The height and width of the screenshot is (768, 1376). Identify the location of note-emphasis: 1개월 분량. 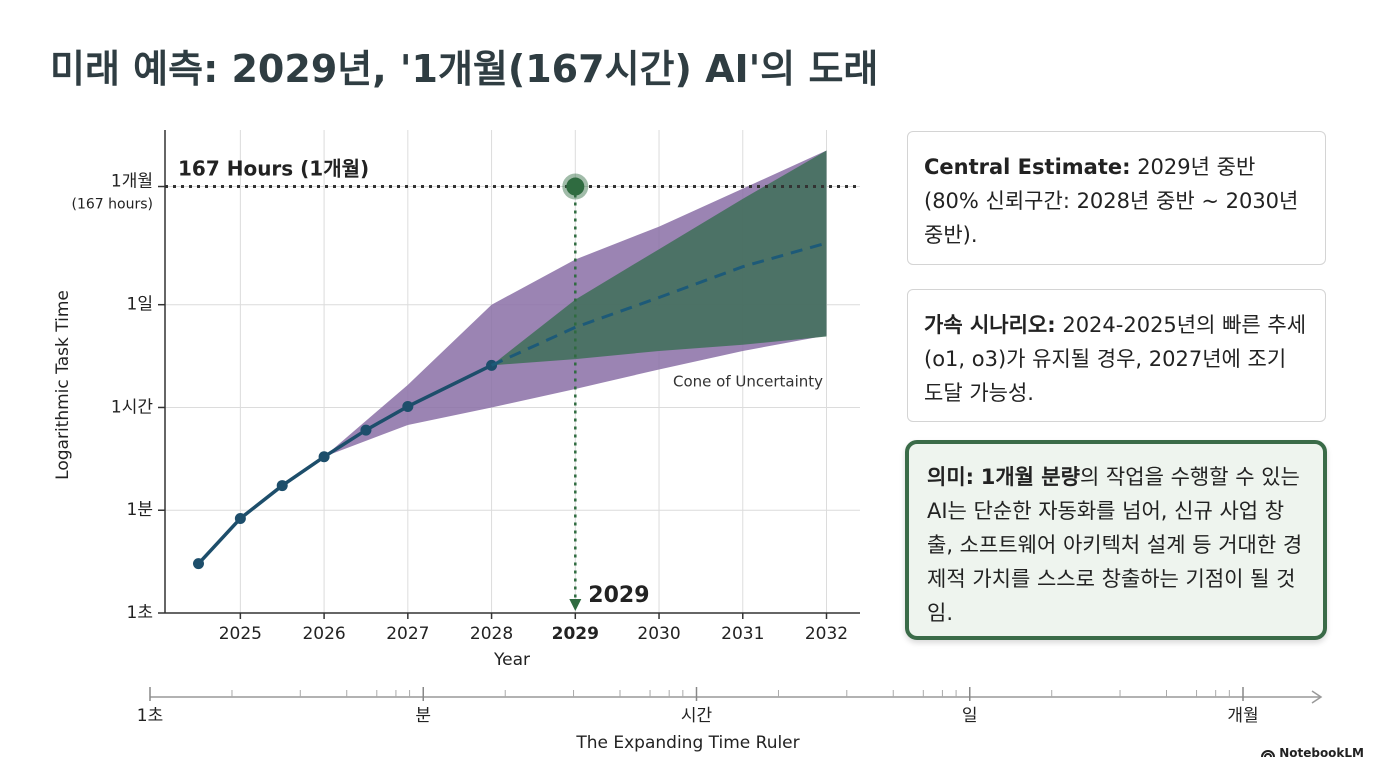
(1030, 477).